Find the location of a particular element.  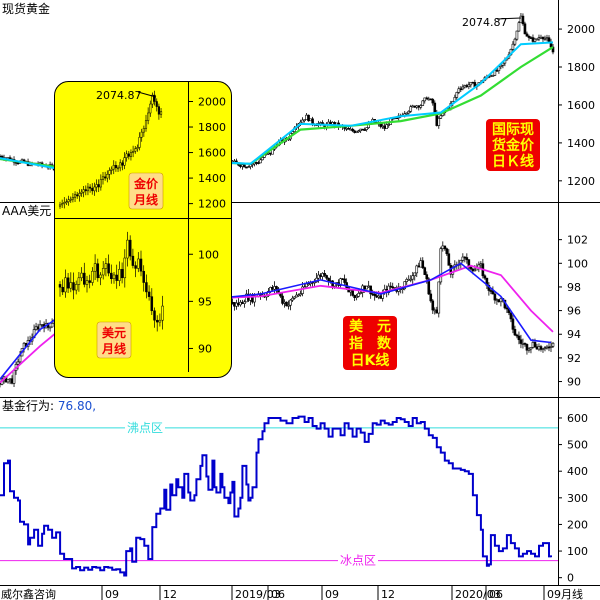

inset-usd-candles is located at coordinates (111, 281).